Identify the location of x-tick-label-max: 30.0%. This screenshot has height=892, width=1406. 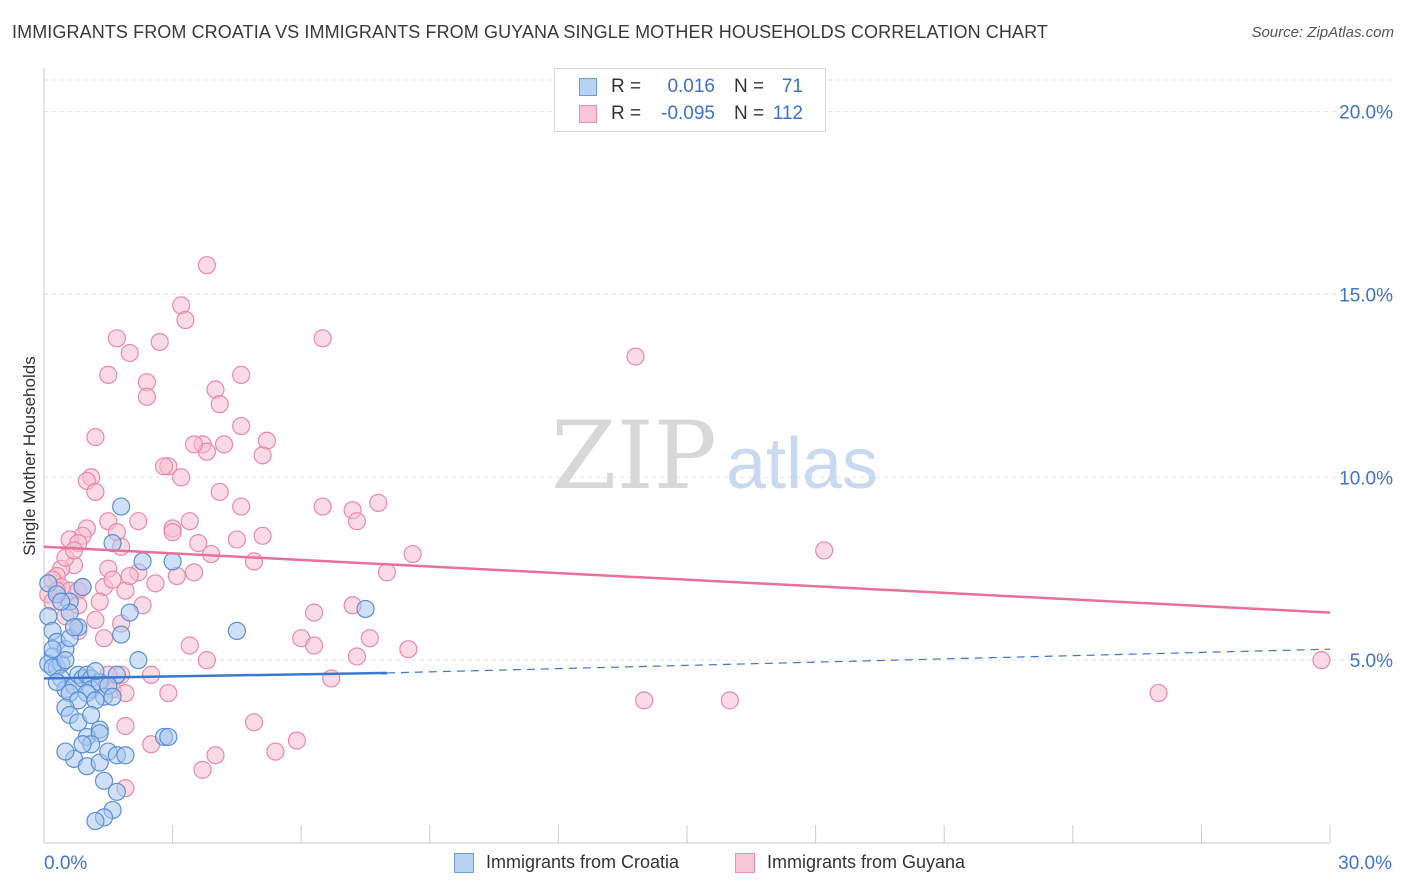
(1365, 863).